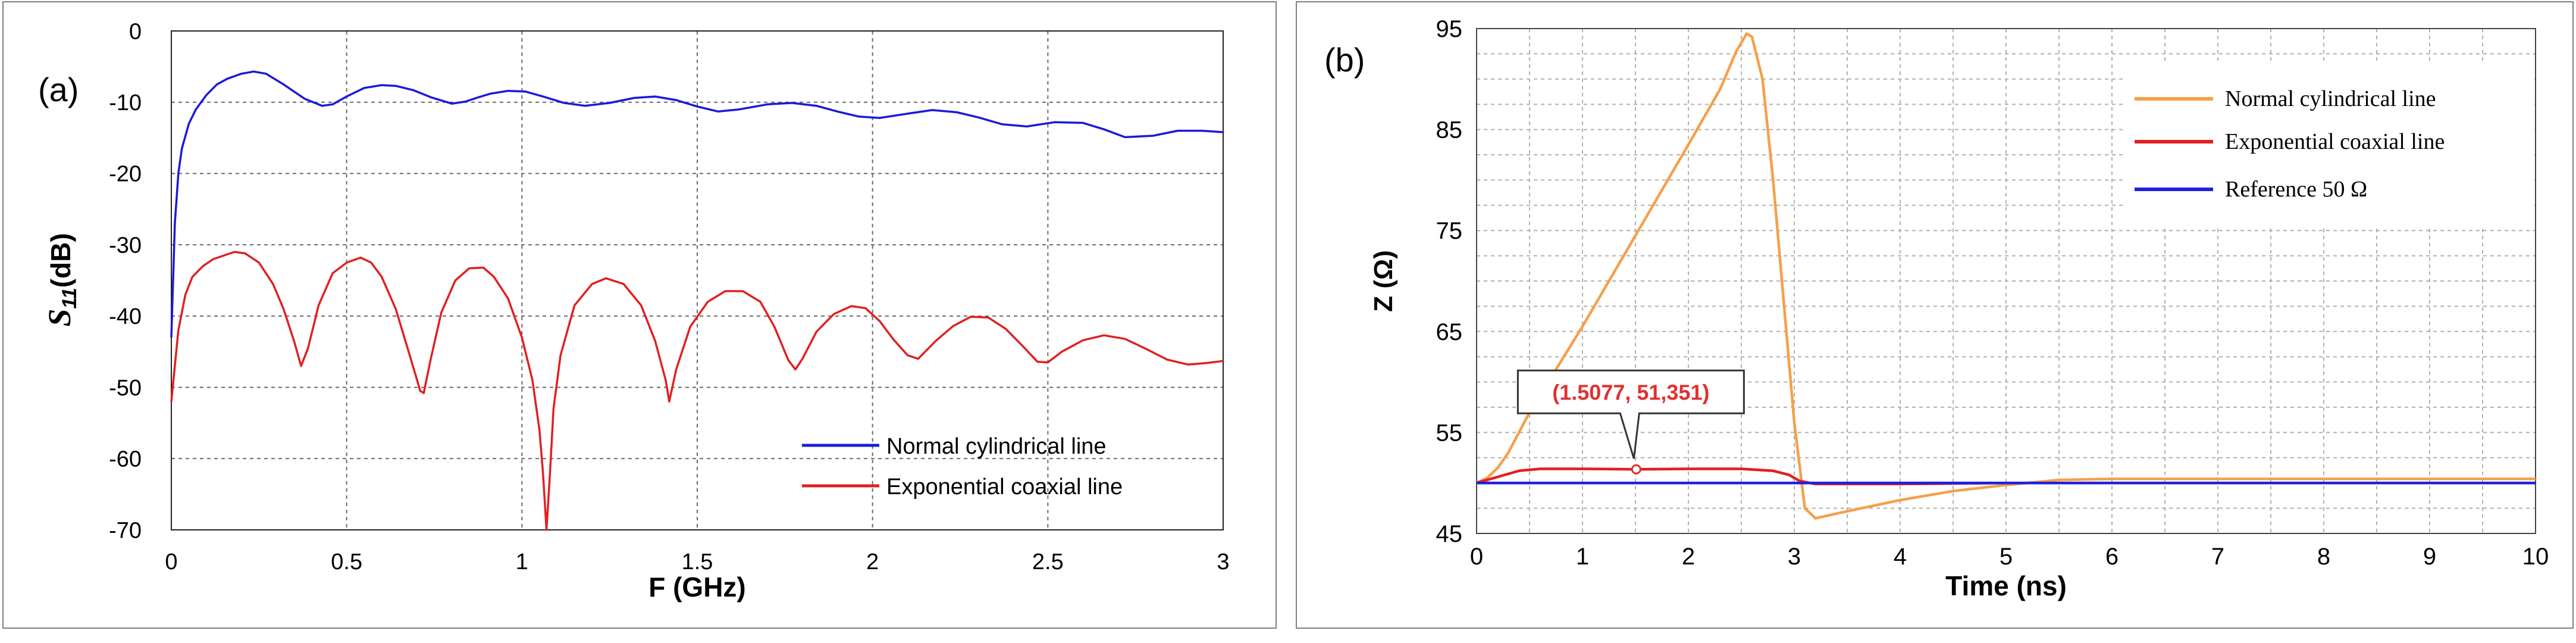 The width and height of the screenshot is (2576, 643). Describe the element at coordinates (1449, 332) in the screenshot. I see `chart-b-y-tick-label: 65` at that location.